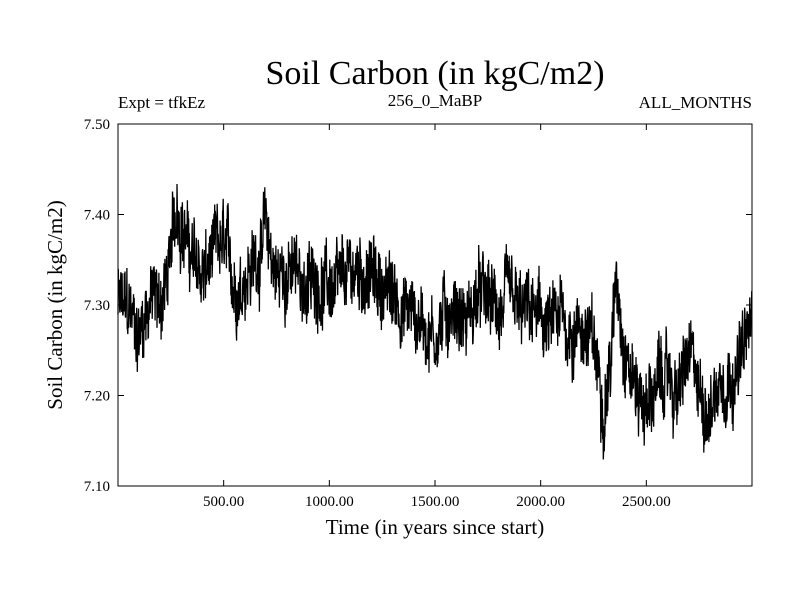 This screenshot has width=800, height=600. Describe the element at coordinates (223, 502) in the screenshot. I see `x-tick-label: 500.00` at that location.